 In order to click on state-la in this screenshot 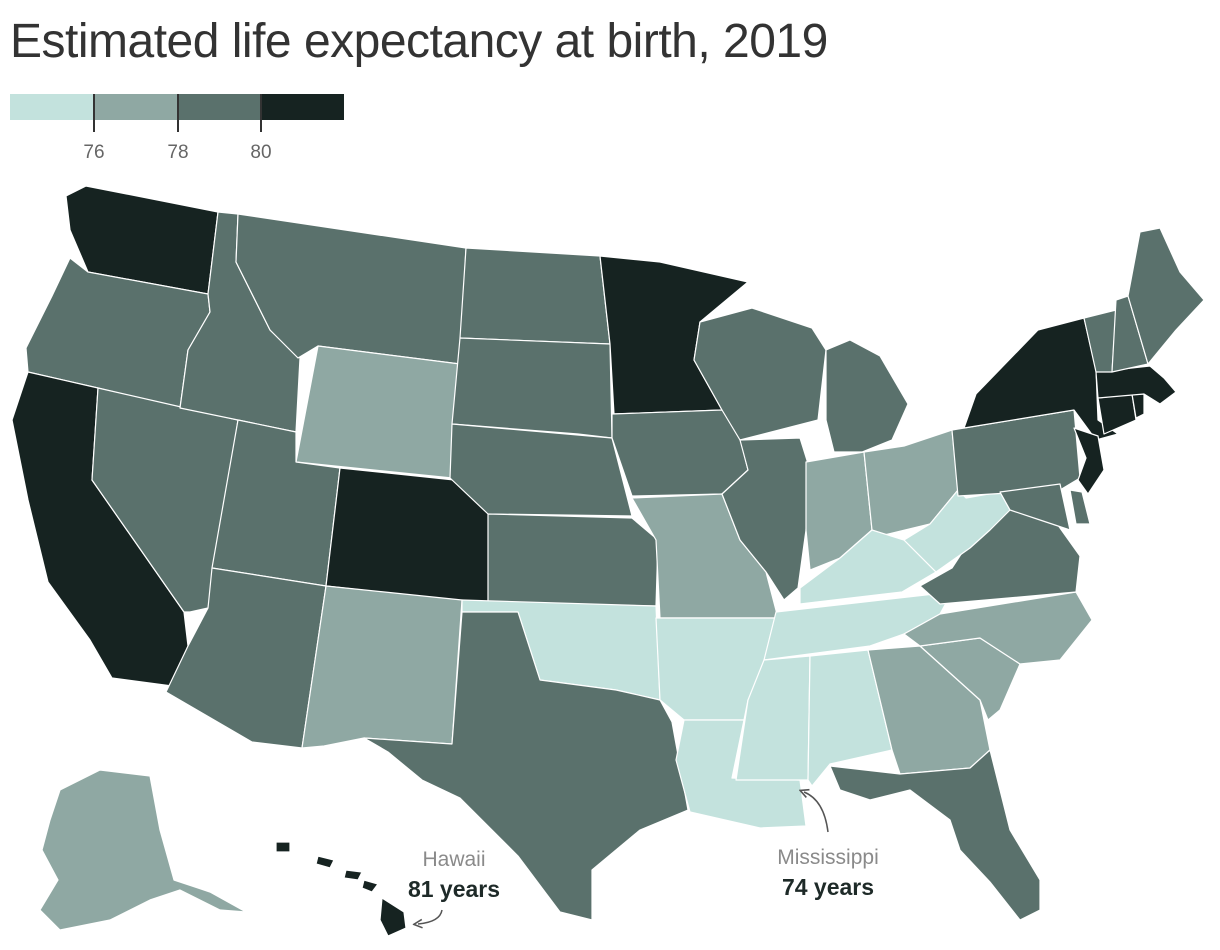, I will do `click(741, 774)`.